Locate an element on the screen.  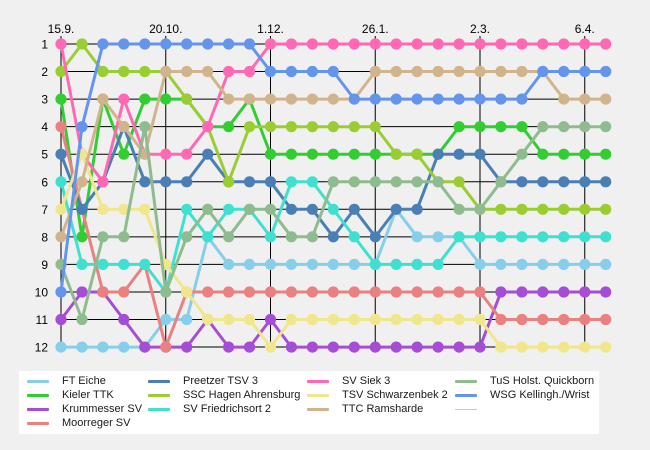
x-tick-label: 15.9. is located at coordinates (61, 29).